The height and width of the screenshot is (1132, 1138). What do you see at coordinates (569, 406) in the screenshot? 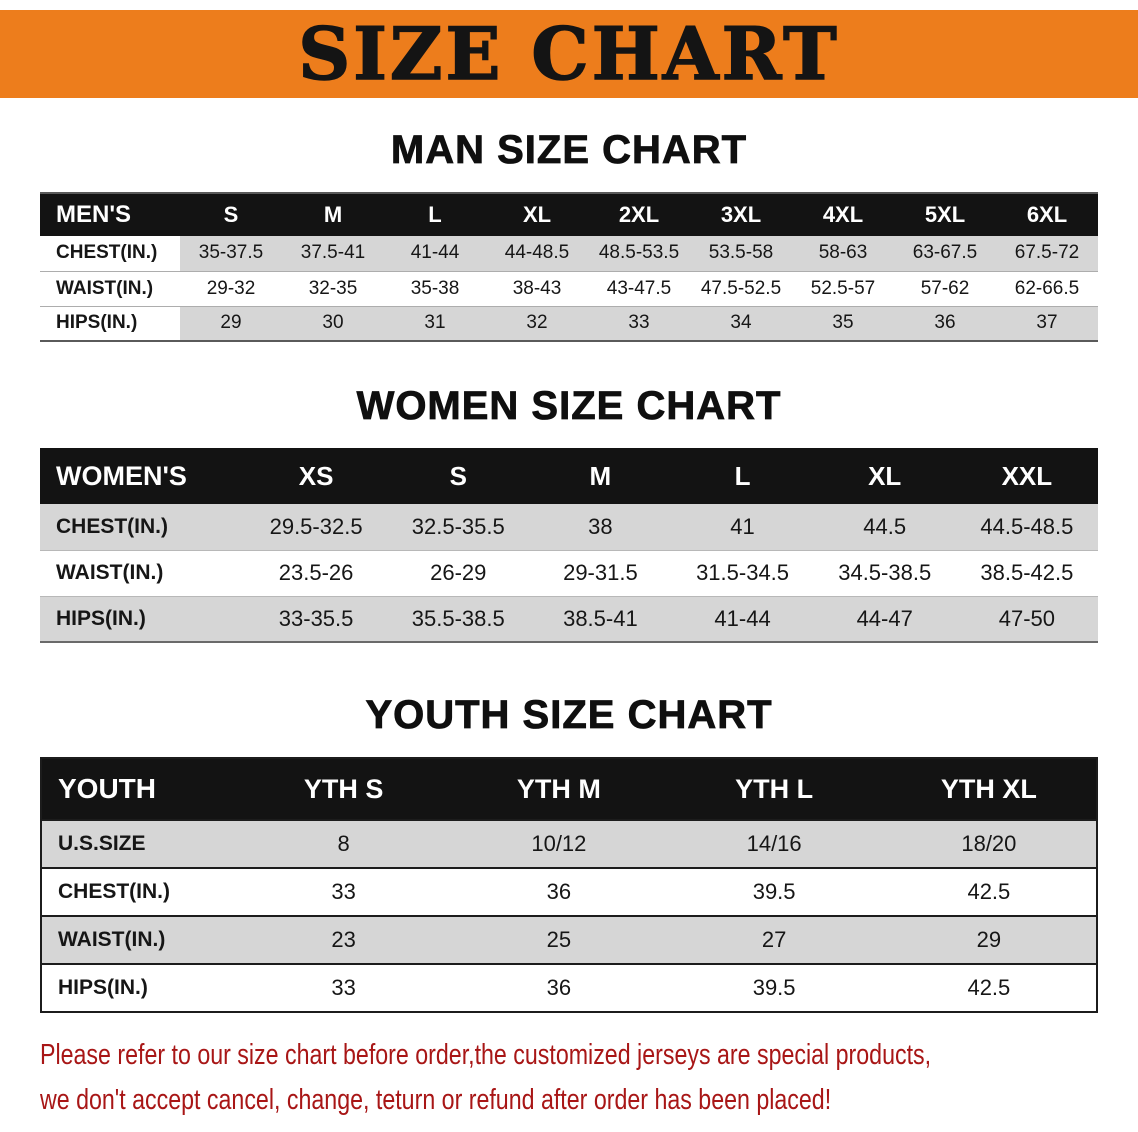
I see `women-chart-heading: WOMEN SIZE CHART` at bounding box center [569, 406].